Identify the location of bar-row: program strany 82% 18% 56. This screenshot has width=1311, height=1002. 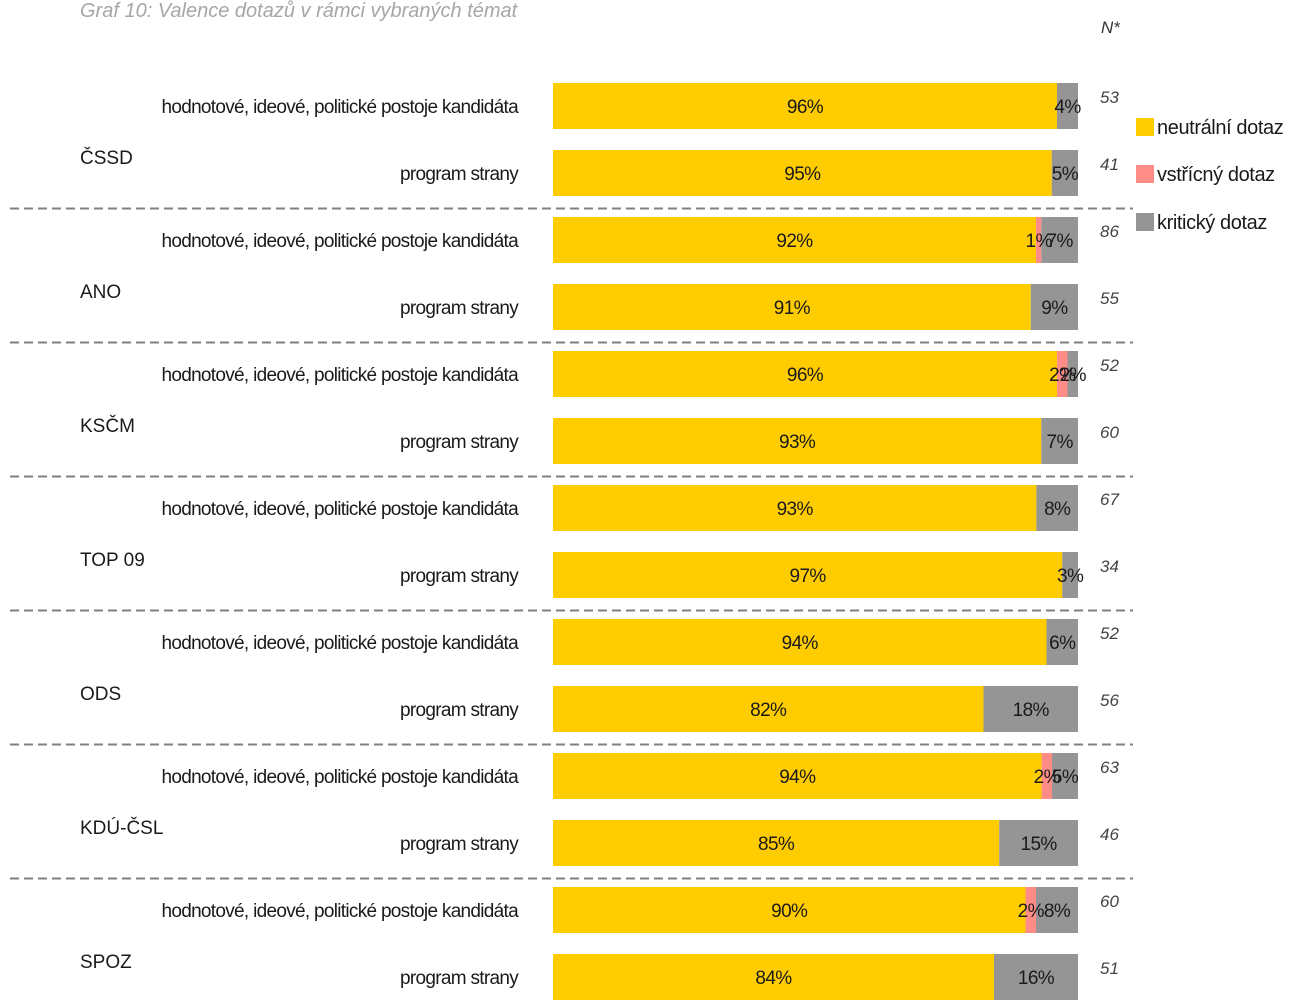
(759, 709).